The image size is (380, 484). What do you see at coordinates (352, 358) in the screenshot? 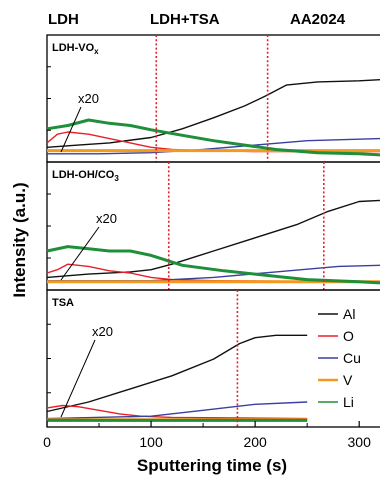
I see `legend-label-cu: Cu` at bounding box center [352, 358].